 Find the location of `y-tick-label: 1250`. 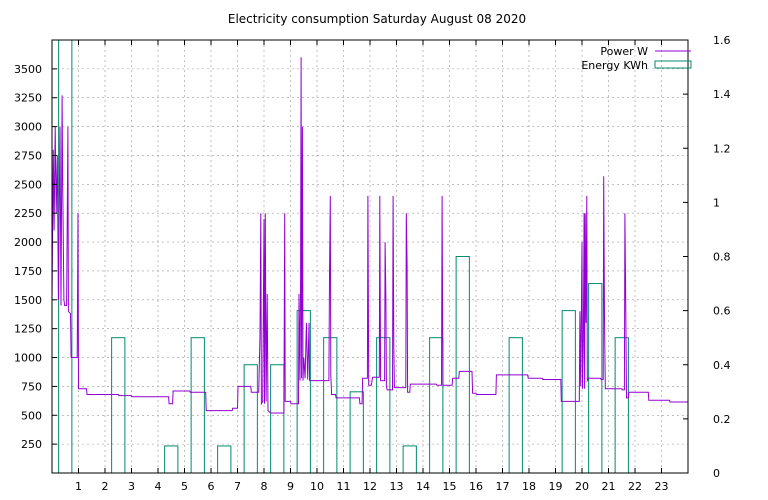

y-tick-label: 1250 is located at coordinates (28, 329).